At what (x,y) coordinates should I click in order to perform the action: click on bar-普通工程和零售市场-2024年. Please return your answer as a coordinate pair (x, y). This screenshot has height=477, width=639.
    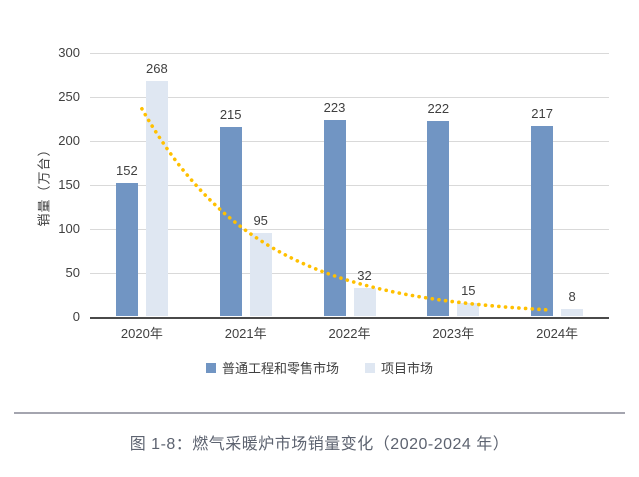
    Looking at the image, I should click on (542, 221).